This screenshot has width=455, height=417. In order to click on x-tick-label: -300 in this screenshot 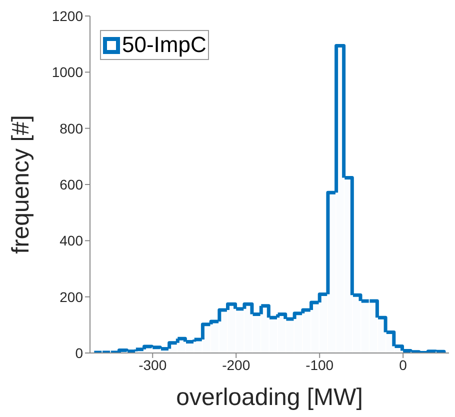, I will do `click(152, 364)`.